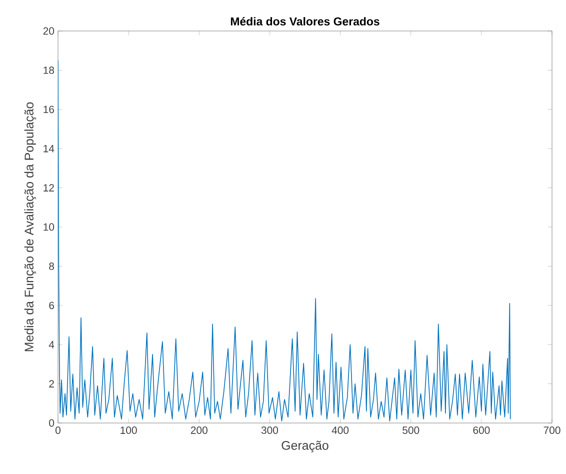 This screenshot has height=474, width=566. What do you see at coordinates (30, 227) in the screenshot?
I see `y-axis-title: Media da Função de Avaliação da População` at bounding box center [30, 227].